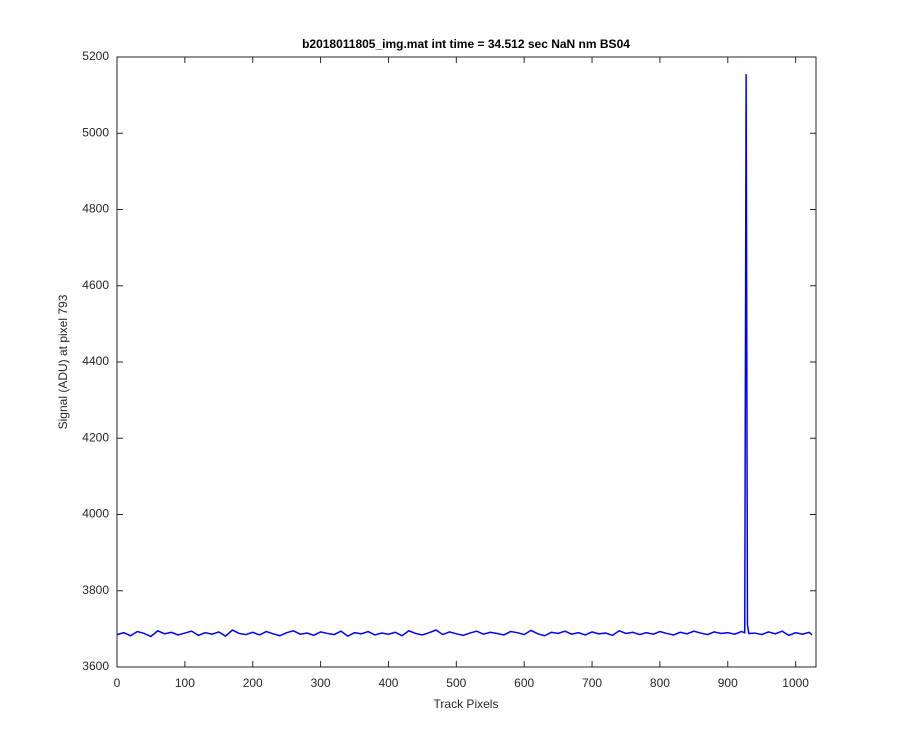 The width and height of the screenshot is (900, 755). Describe the element at coordinates (95, 590) in the screenshot. I see `y-tick-label: 3800` at that location.